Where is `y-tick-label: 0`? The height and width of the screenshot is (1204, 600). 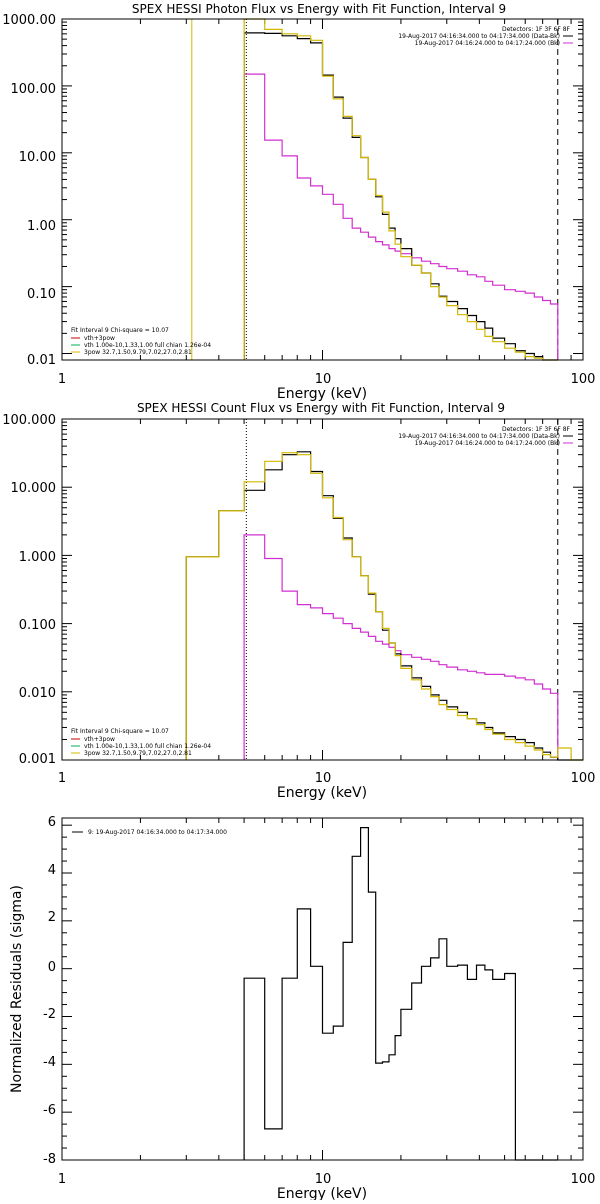
y-tick-label: 0 is located at coordinates (52, 967).